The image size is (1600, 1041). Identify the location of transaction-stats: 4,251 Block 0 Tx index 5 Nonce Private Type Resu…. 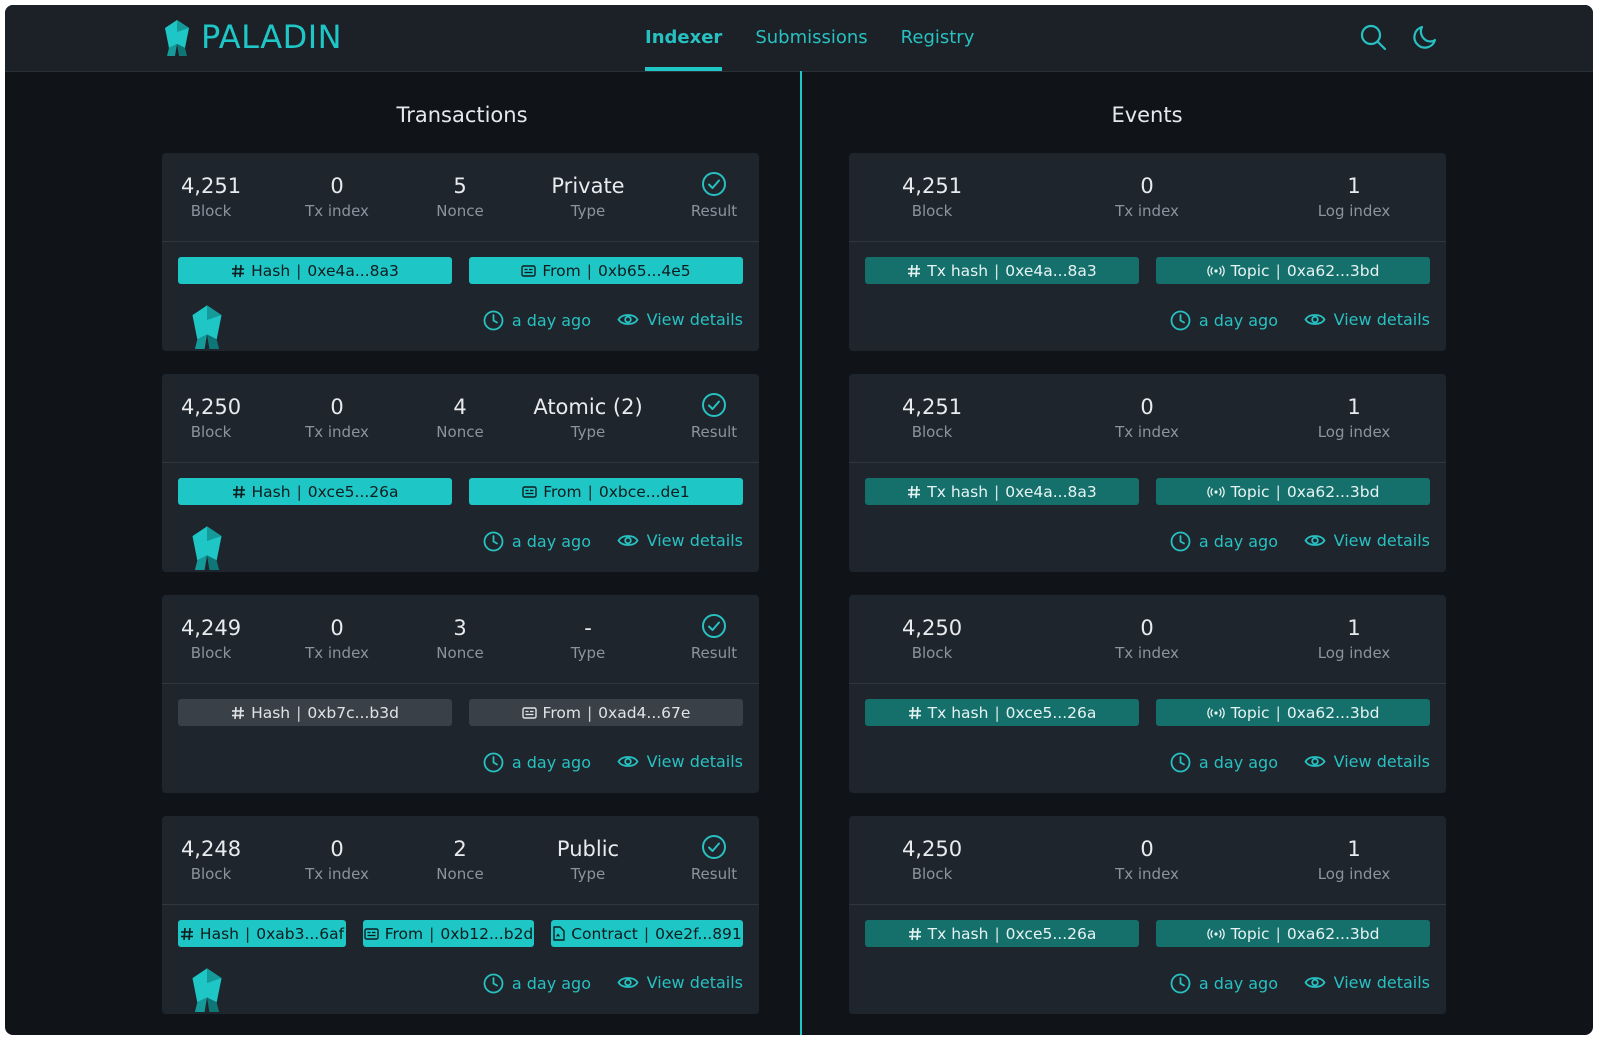
(460, 197).